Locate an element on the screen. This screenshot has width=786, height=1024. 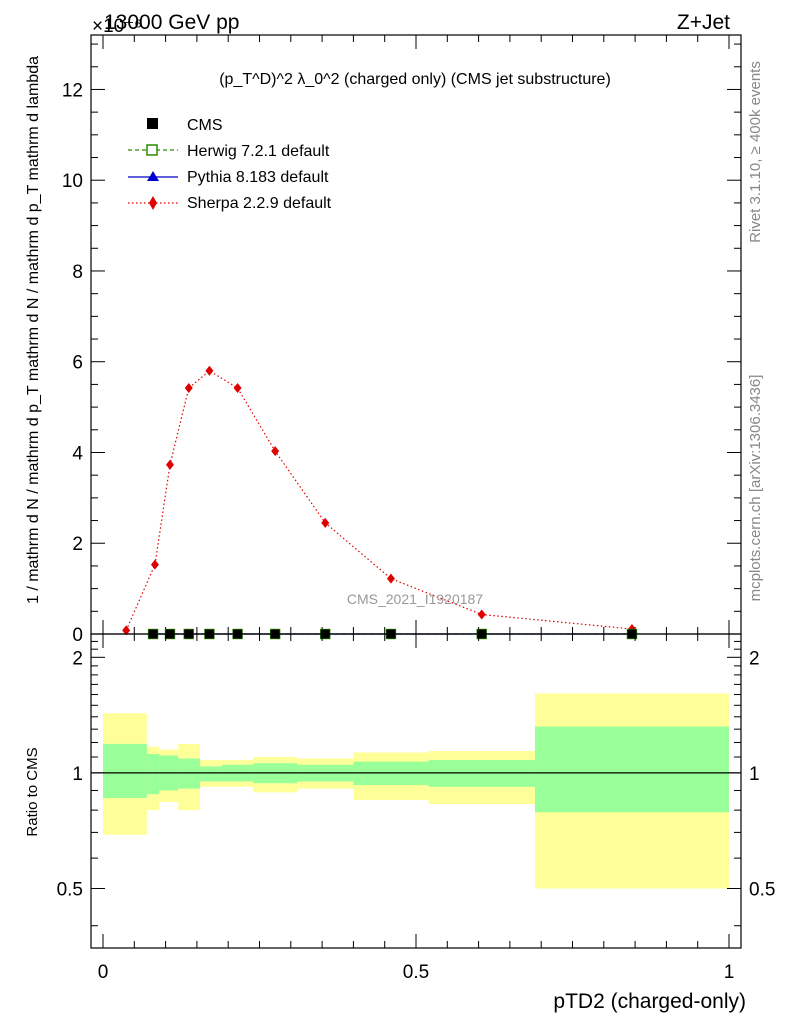
legend-marker-cms is located at coordinates (152, 123).